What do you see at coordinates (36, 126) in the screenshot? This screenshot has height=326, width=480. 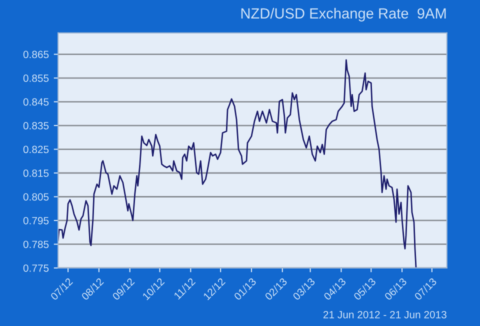 I see `y-tick-label: 0.835` at bounding box center [36, 126].